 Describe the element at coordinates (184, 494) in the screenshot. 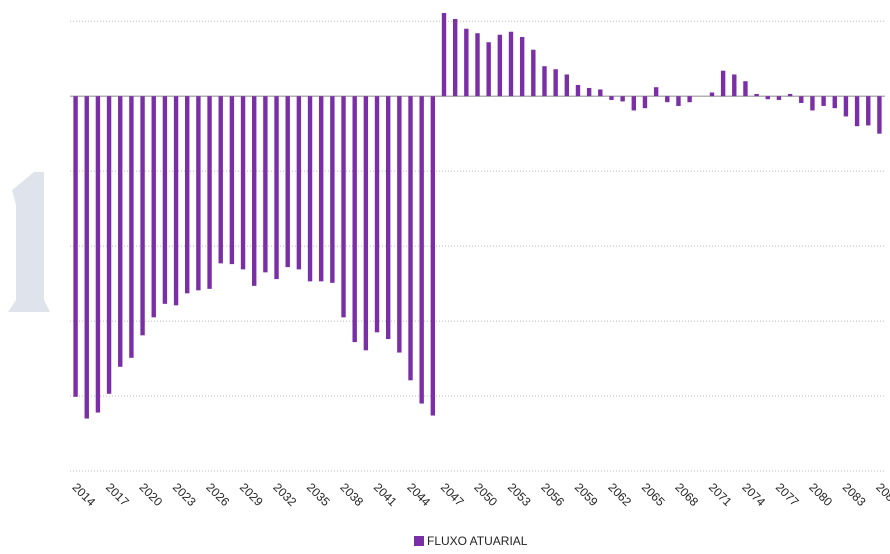

I see `x-tick-label: 2023` at that location.